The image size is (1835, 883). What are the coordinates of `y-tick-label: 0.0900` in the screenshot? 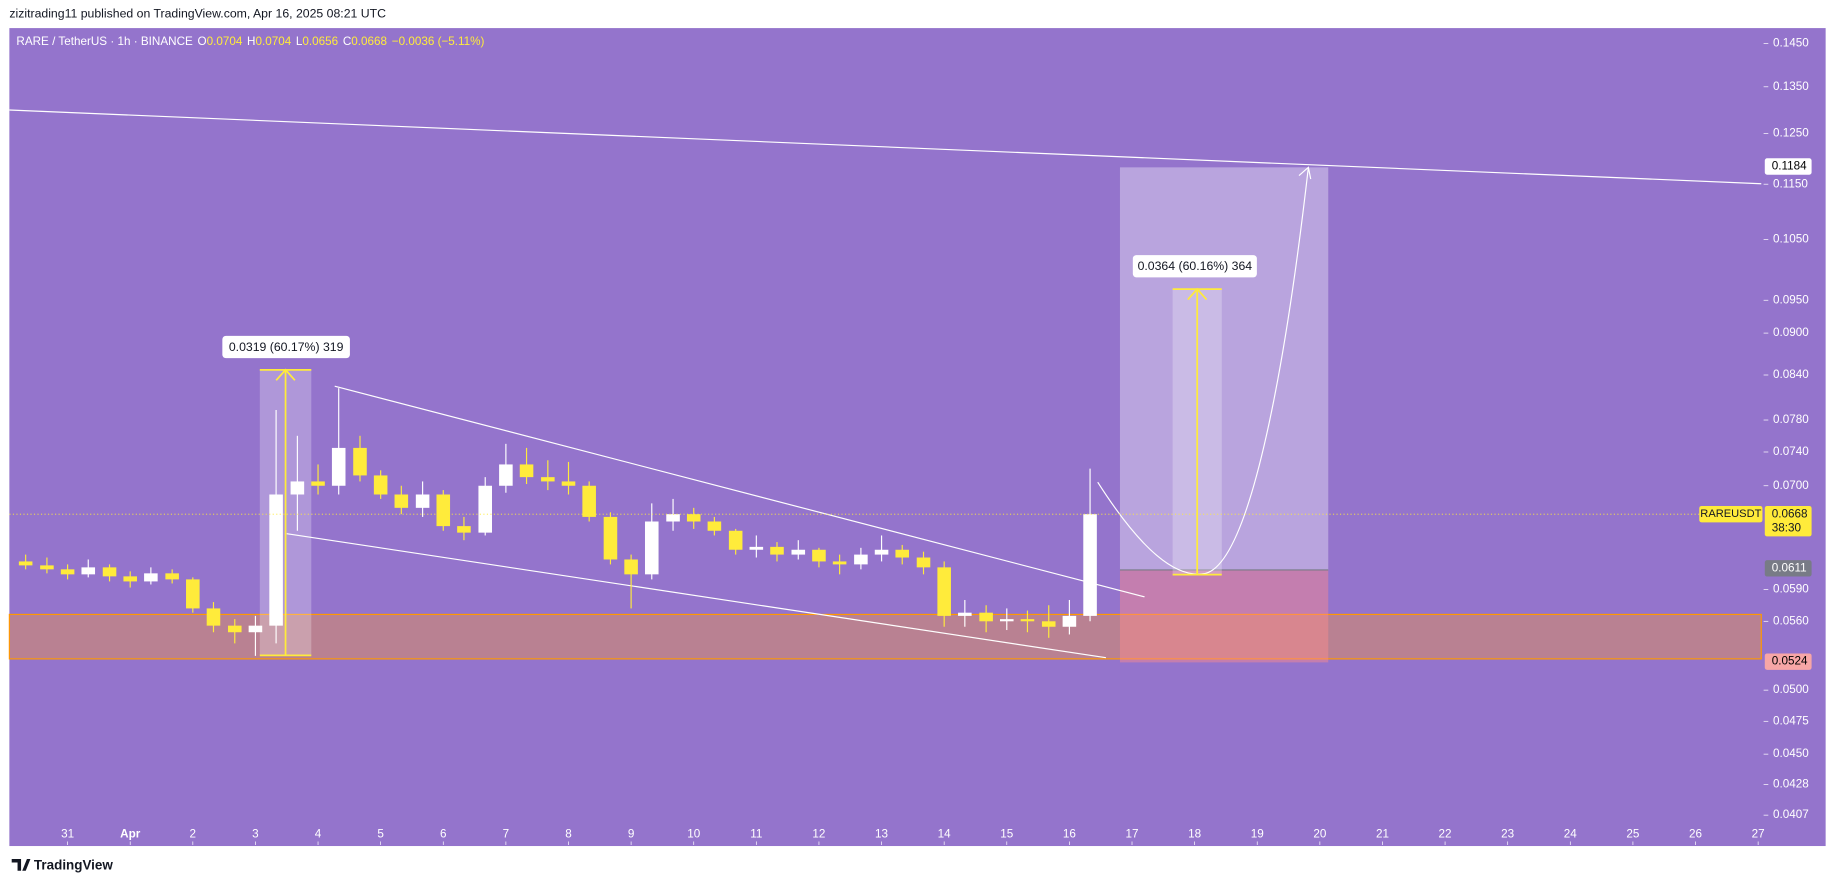 It's located at (1791, 332).